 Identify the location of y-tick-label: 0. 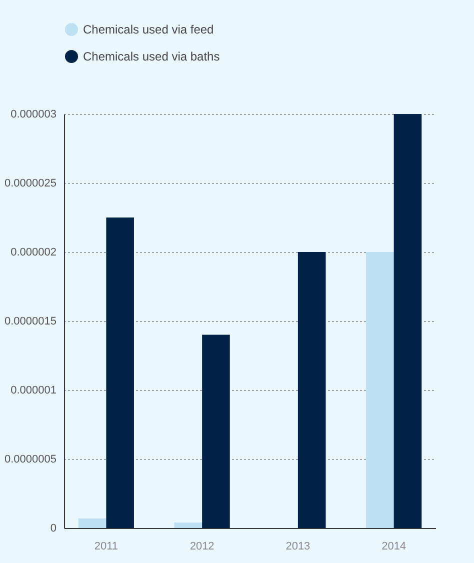
(53, 528).